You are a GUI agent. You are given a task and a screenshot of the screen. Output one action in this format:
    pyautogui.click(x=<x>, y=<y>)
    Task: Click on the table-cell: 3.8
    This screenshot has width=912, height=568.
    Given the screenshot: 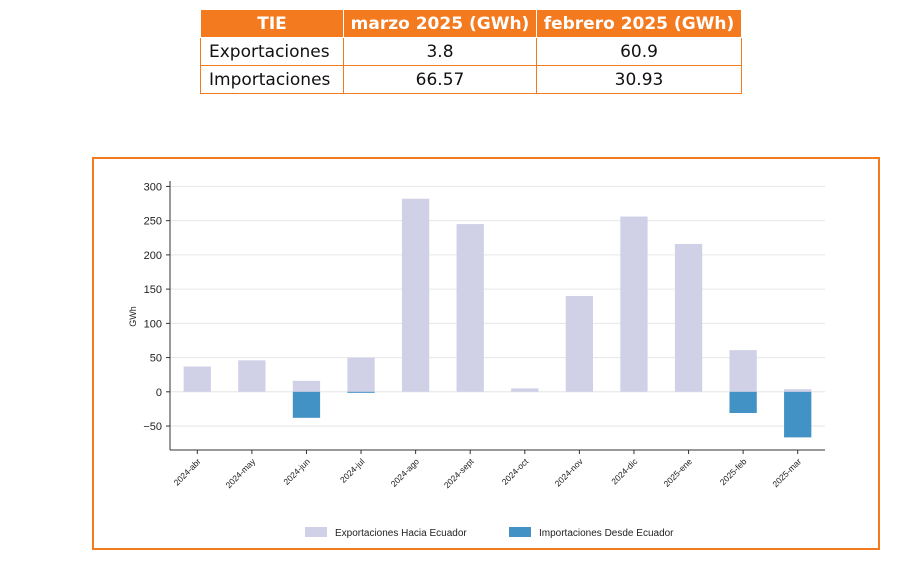 What is the action you would take?
    pyautogui.click(x=440, y=51)
    